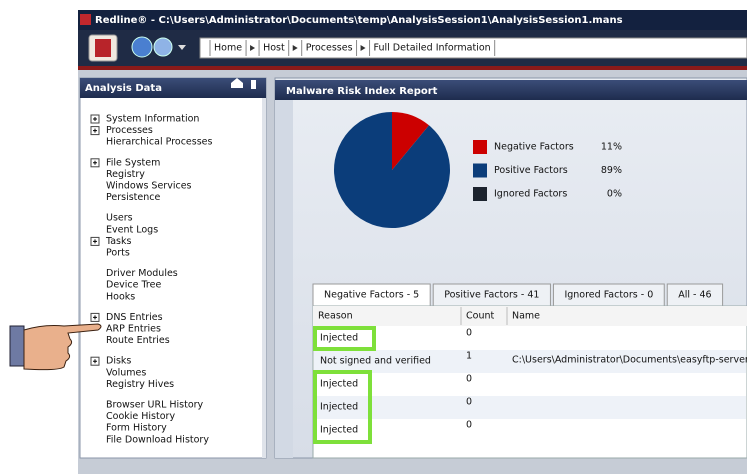  Describe the element at coordinates (132, 229) in the screenshot. I see `sidebar-item: Event Logs` at that location.